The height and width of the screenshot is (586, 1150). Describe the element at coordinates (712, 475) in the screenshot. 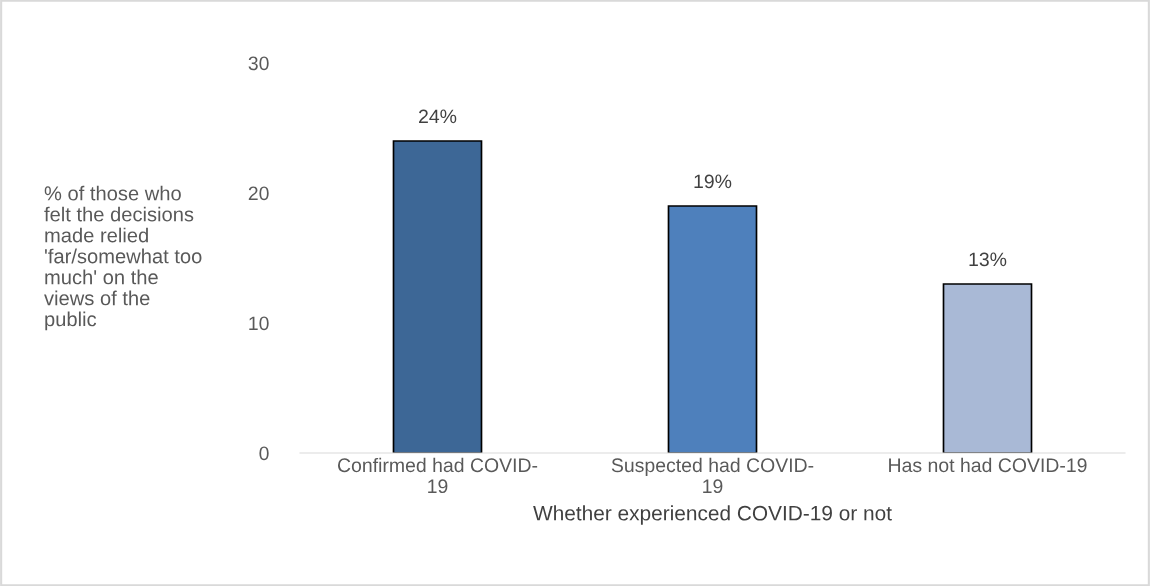

I see `x-tick-label: Suspected had COVID- 19` at that location.